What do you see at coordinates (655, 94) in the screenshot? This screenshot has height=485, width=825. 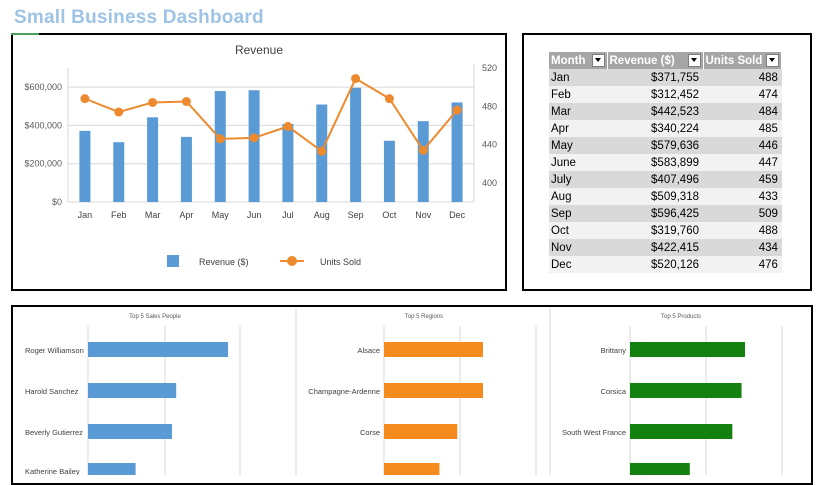 I see `cell-revenue: $312,452` at bounding box center [655, 94].